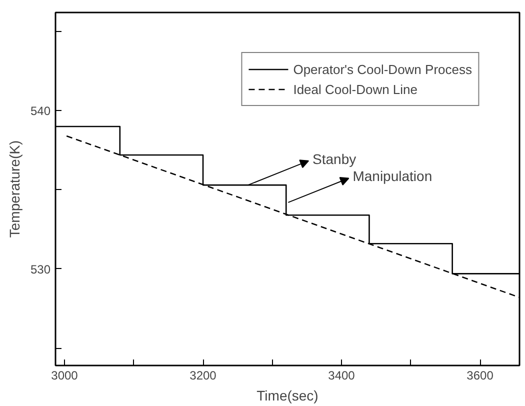 The height and width of the screenshot is (406, 525). Describe the element at coordinates (382, 69) in the screenshot. I see `legend-label: Operator's Cool-Down Process` at that location.